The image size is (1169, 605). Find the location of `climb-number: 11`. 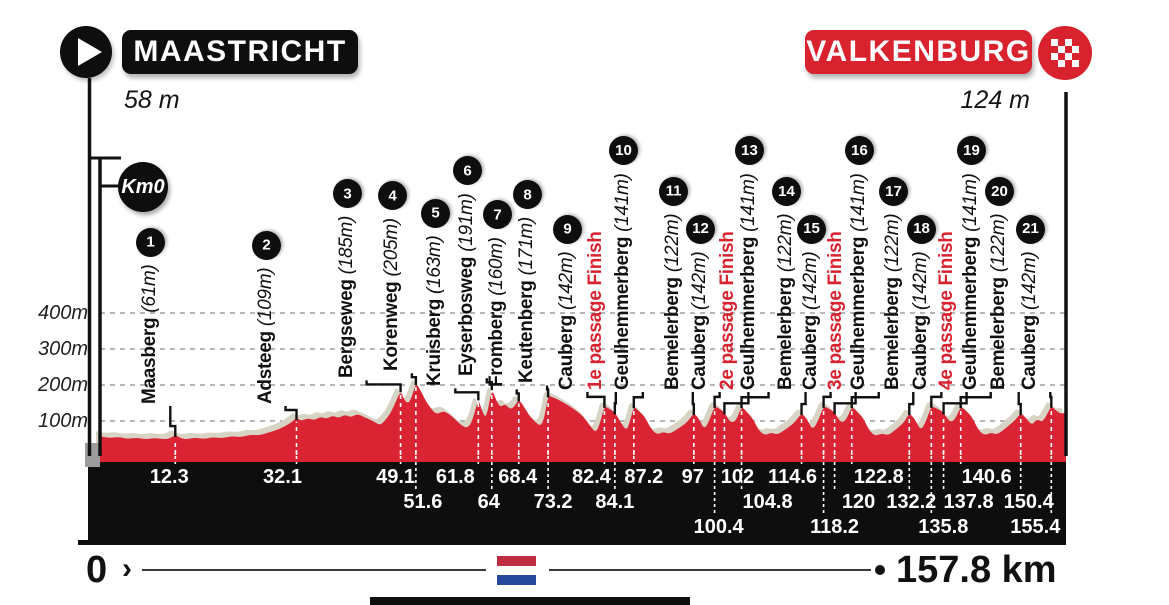

climb-number: 11 is located at coordinates (672, 191).